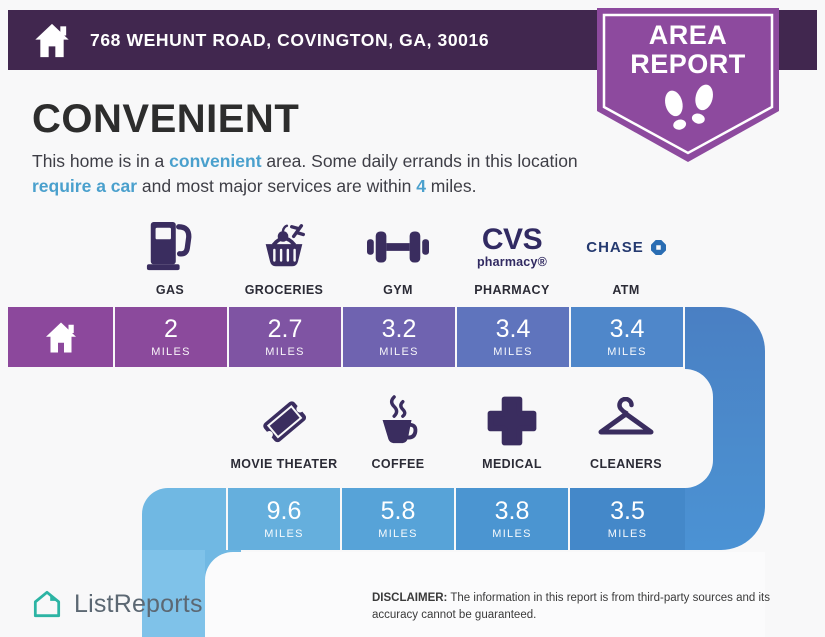 This screenshot has height=637, width=825. I want to click on amenity-atm: CHASE ATM, so click(626, 256).